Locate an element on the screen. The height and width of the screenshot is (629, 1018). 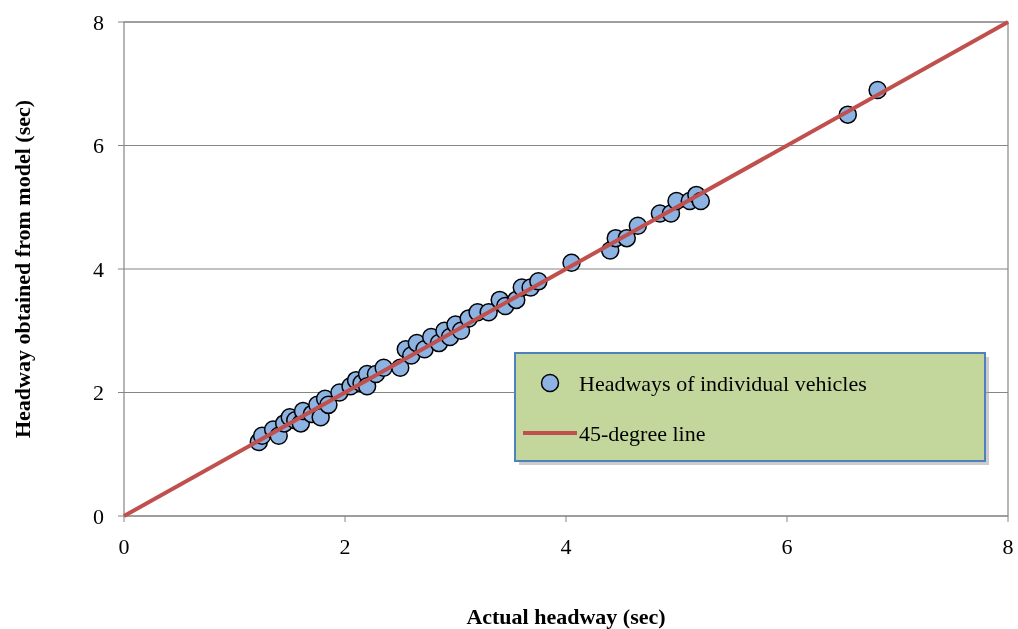
x-axis-title: Actual headway (sec) is located at coordinates (566, 616).